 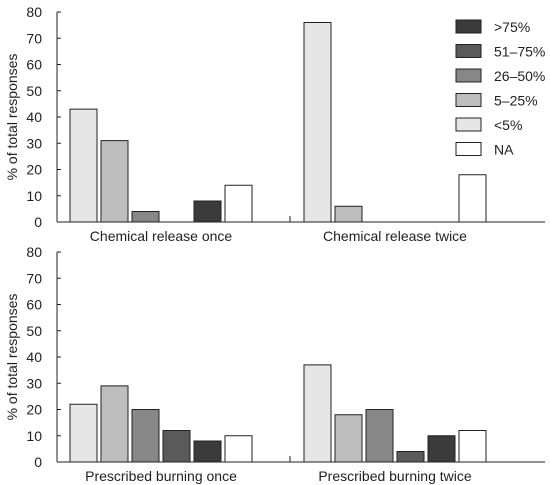 I want to click on x-category-label: Chemical release twice, so click(x=395, y=236).